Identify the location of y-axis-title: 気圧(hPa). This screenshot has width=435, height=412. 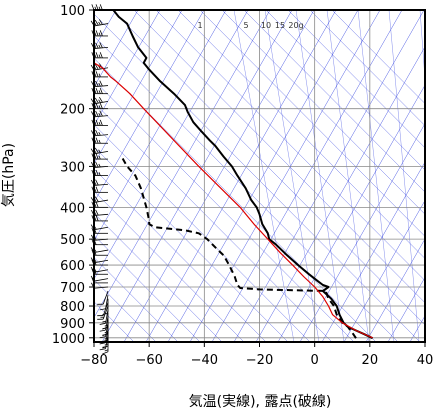
(9, 175).